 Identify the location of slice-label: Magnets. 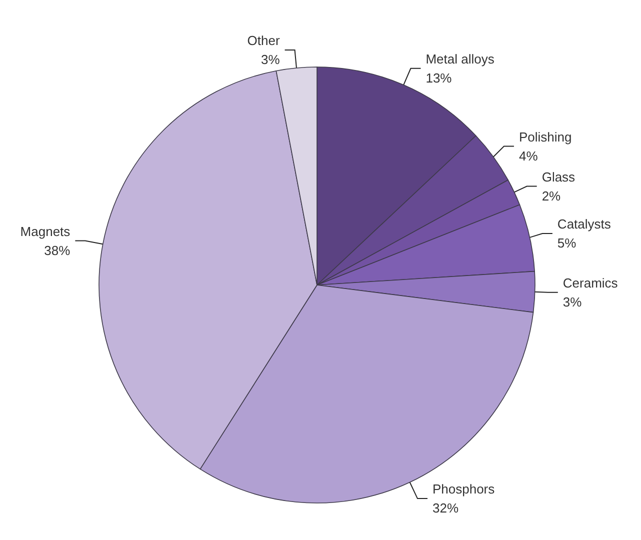
(45, 231).